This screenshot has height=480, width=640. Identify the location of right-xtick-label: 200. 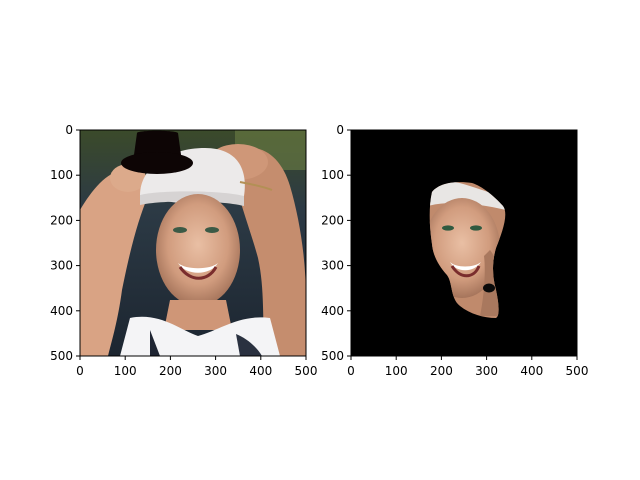
(441, 371).